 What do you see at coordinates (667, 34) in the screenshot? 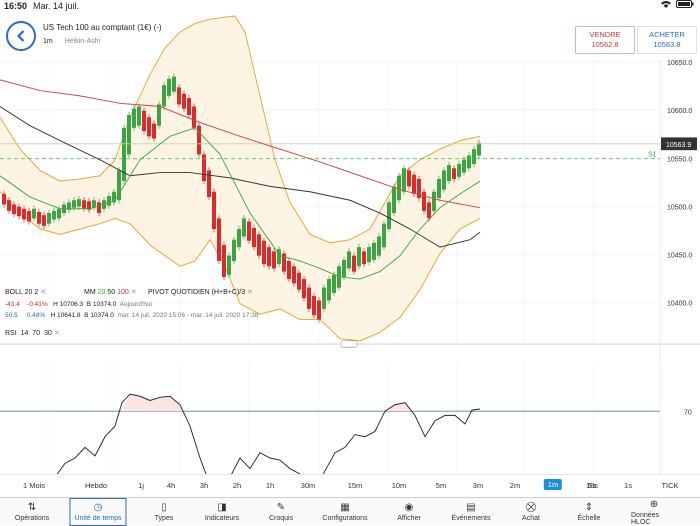
I see `buy-label: ACHETER` at bounding box center [667, 34].